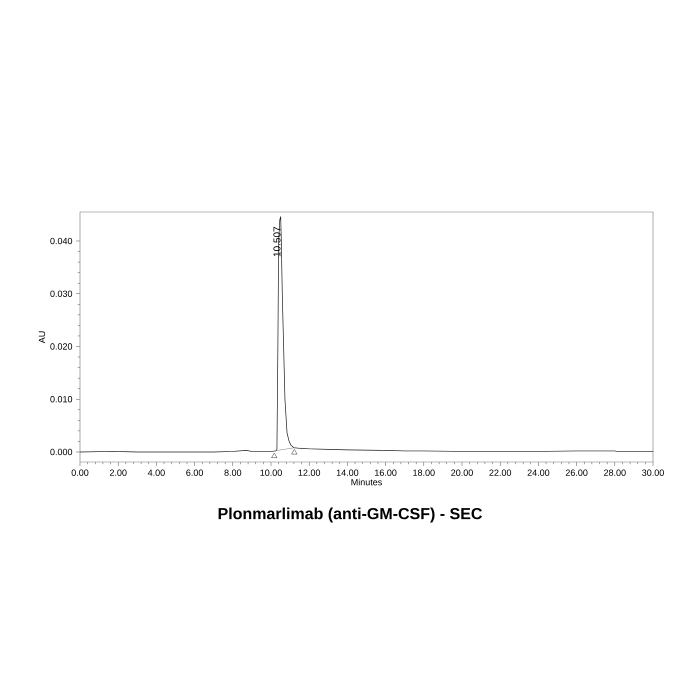  Describe the element at coordinates (276, 241) in the screenshot. I see `annotation: 10.507` at that location.